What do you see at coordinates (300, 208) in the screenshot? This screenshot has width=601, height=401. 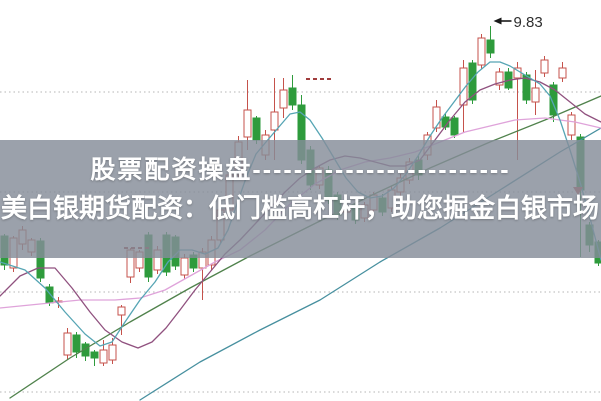 I see `banner-subtitle-line: 美白银期货配资：低门槛高杠杆，助您掘金白银市场` at bounding box center [300, 208].